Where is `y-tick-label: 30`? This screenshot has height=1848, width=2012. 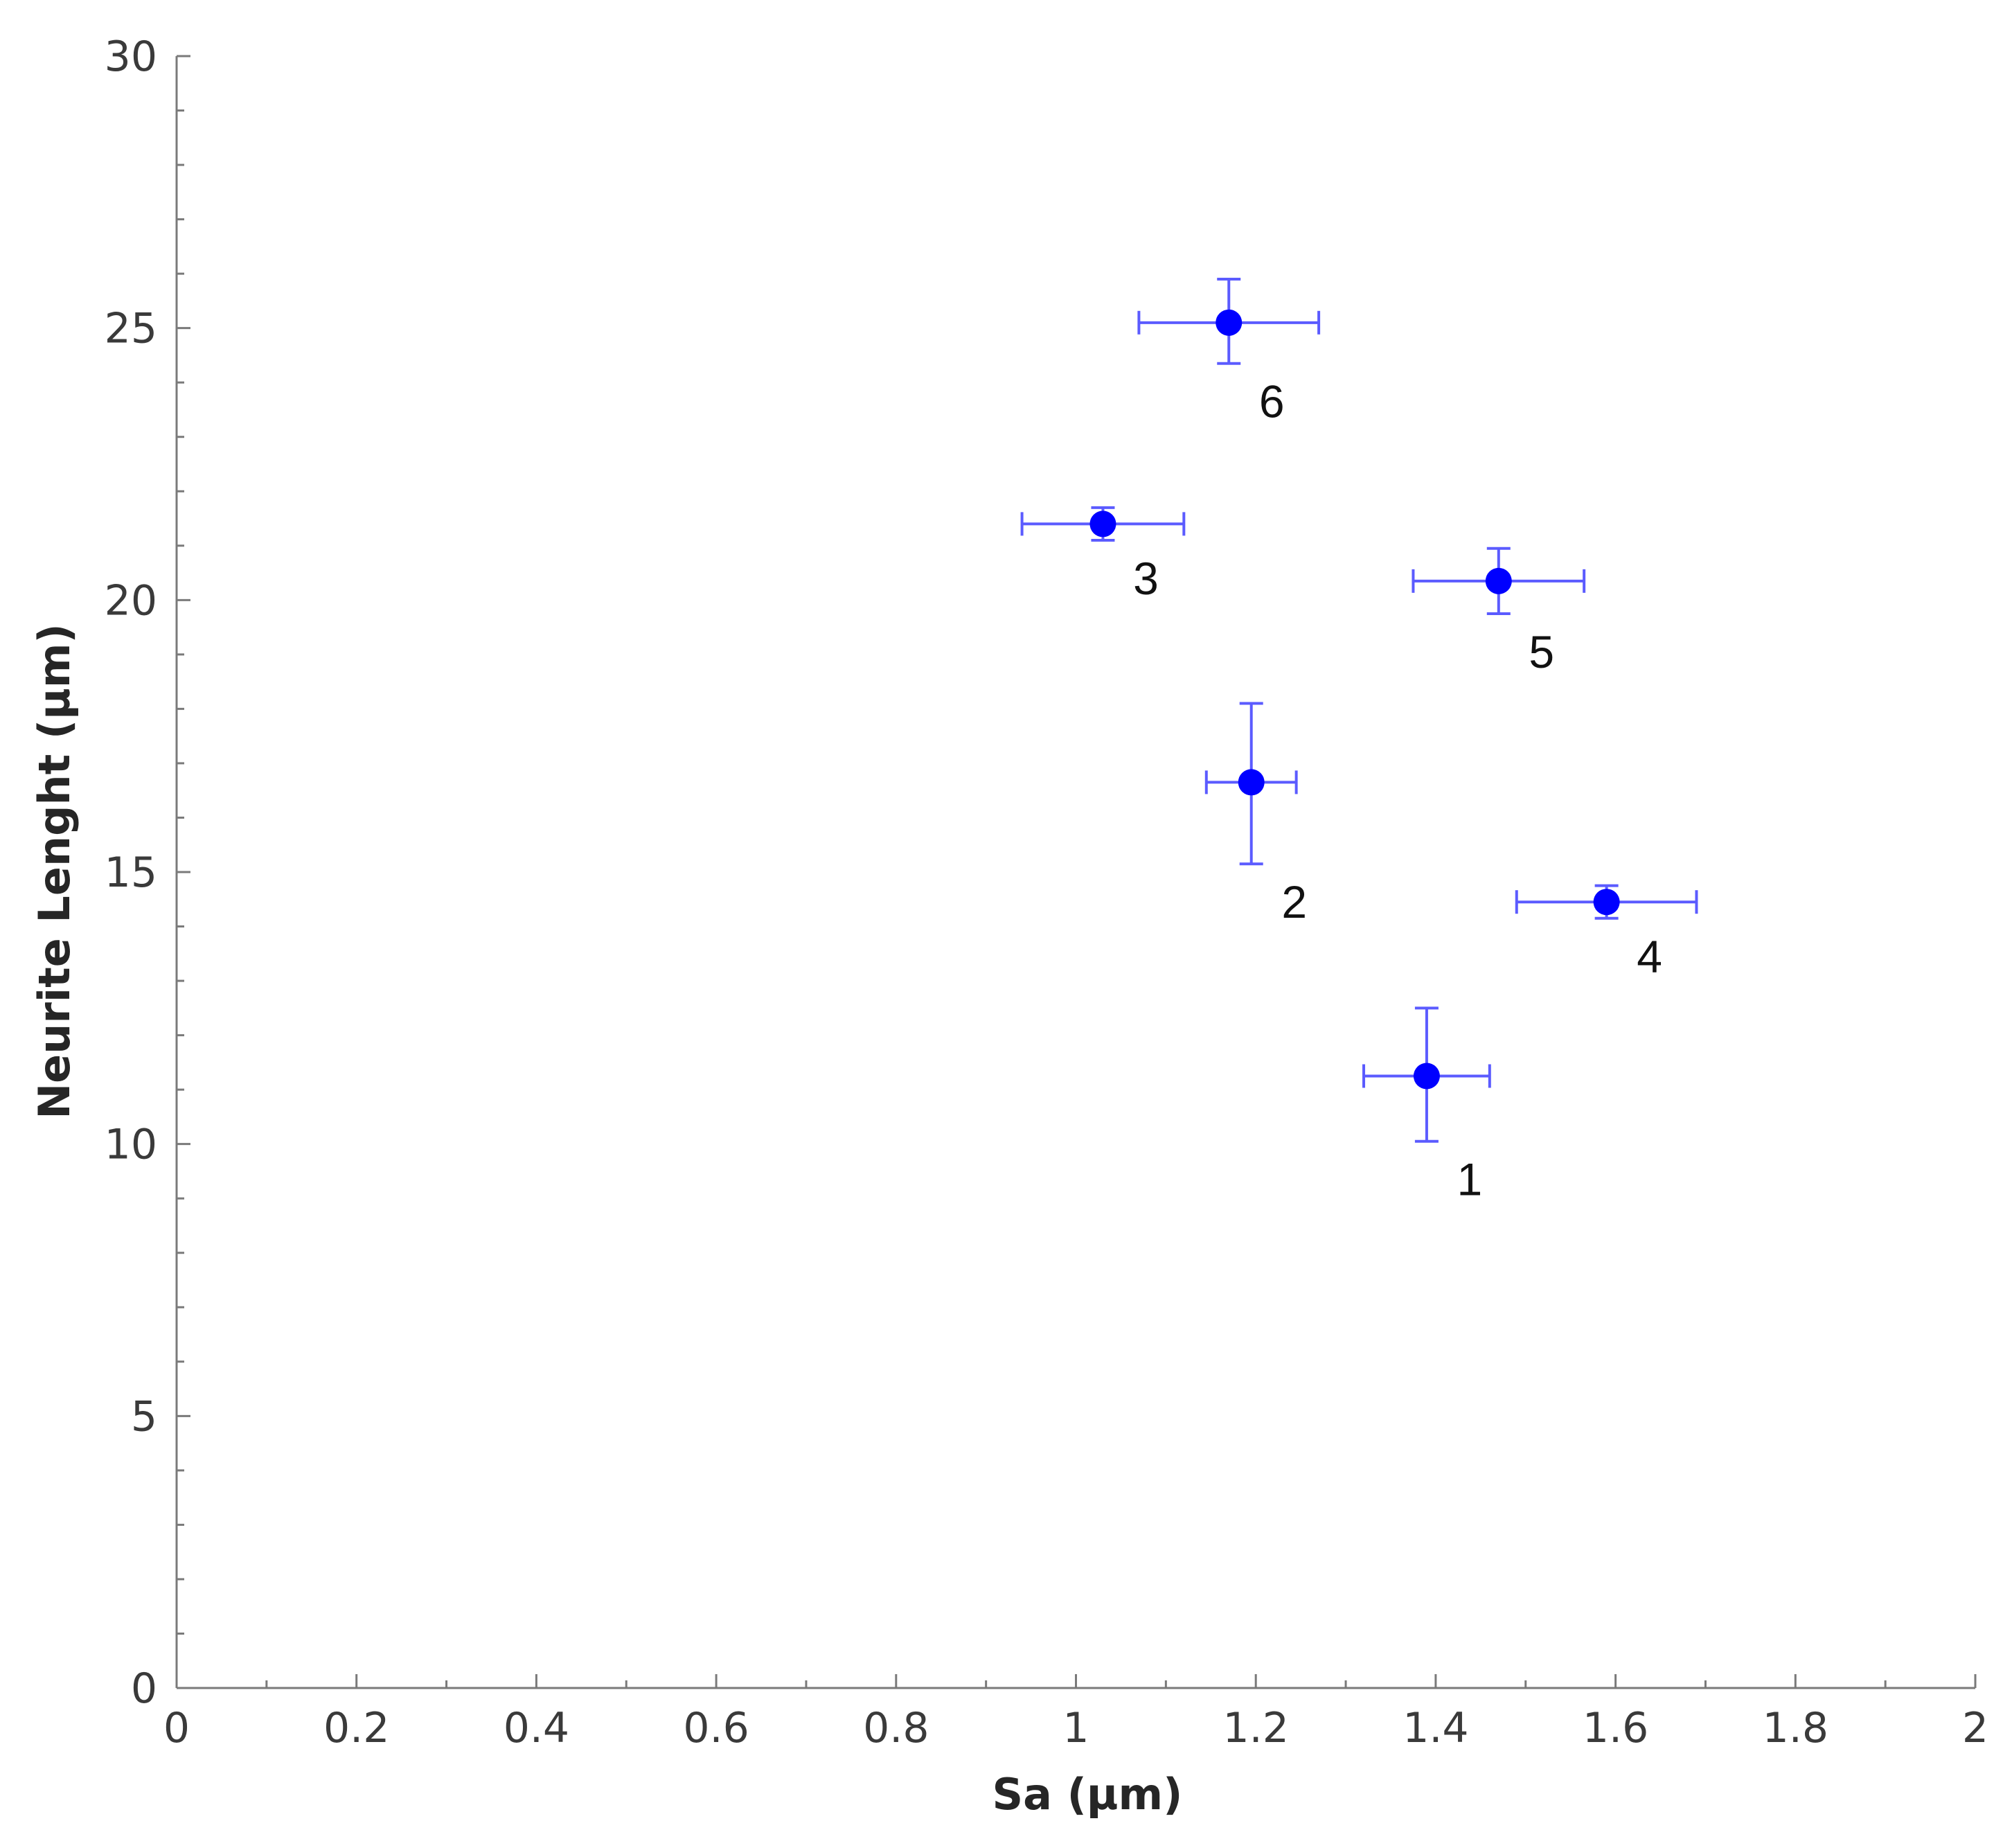
y-tick-label: 30 is located at coordinates (131, 57).